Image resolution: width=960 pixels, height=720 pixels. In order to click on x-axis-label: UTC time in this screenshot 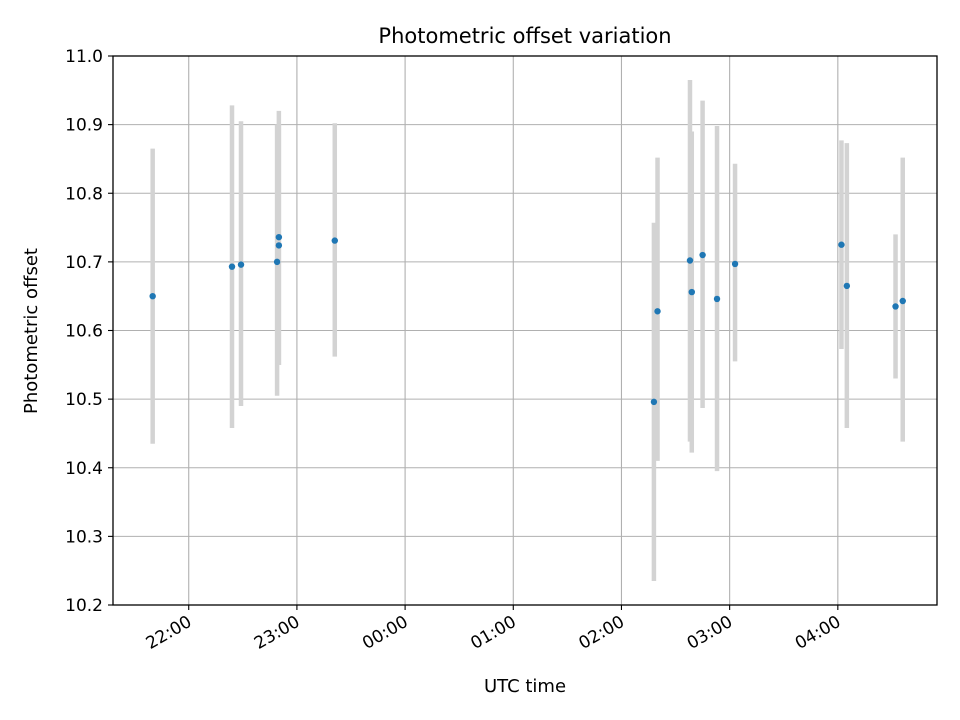, I will do `click(525, 686)`.